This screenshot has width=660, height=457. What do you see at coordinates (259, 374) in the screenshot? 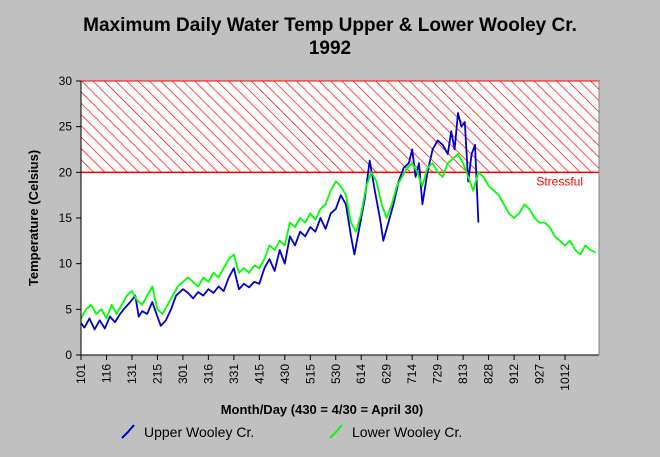
I see `x-tick-label: 415` at bounding box center [259, 374].